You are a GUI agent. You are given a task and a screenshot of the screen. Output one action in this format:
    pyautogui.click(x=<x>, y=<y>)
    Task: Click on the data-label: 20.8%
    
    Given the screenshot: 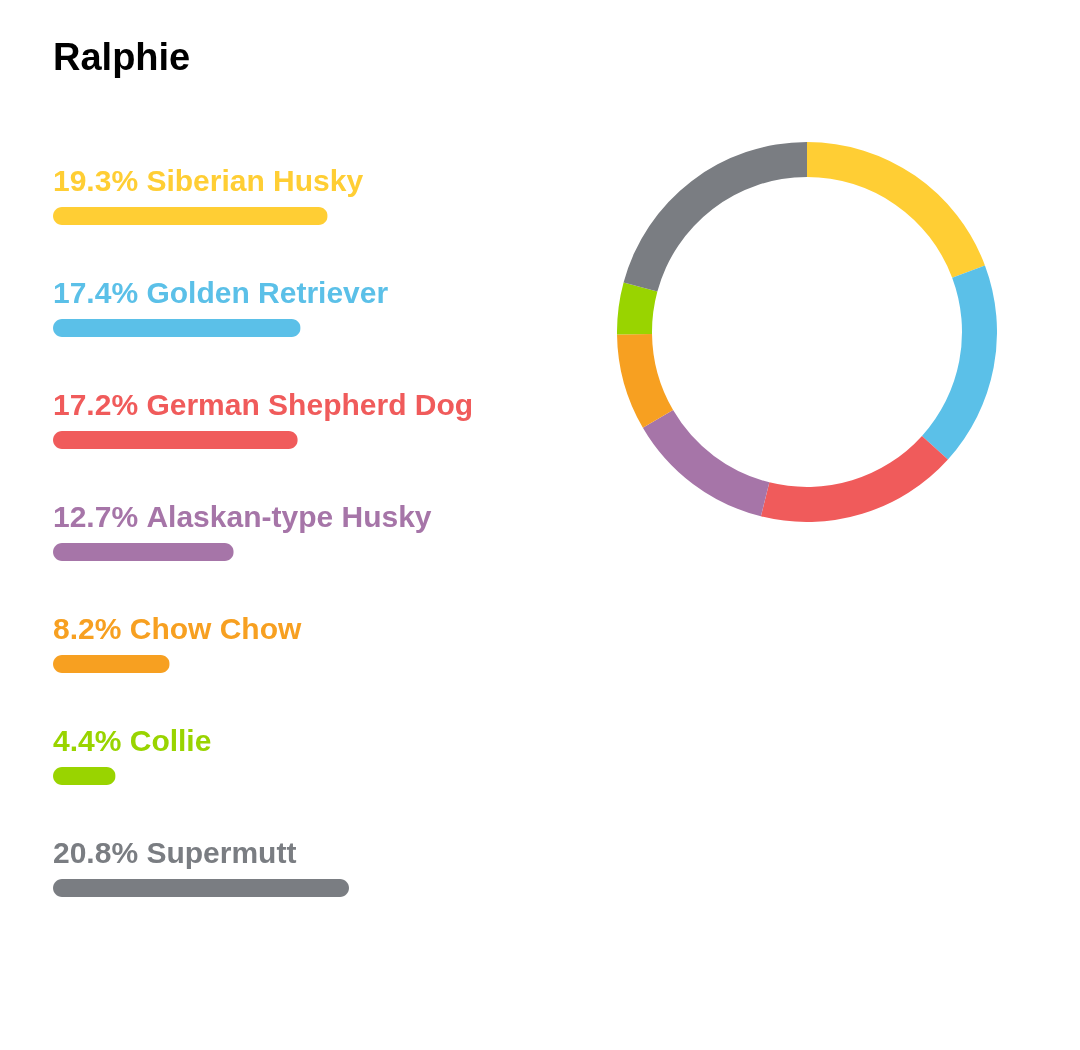 What is the action you would take?
    pyautogui.click(x=96, y=852)
    